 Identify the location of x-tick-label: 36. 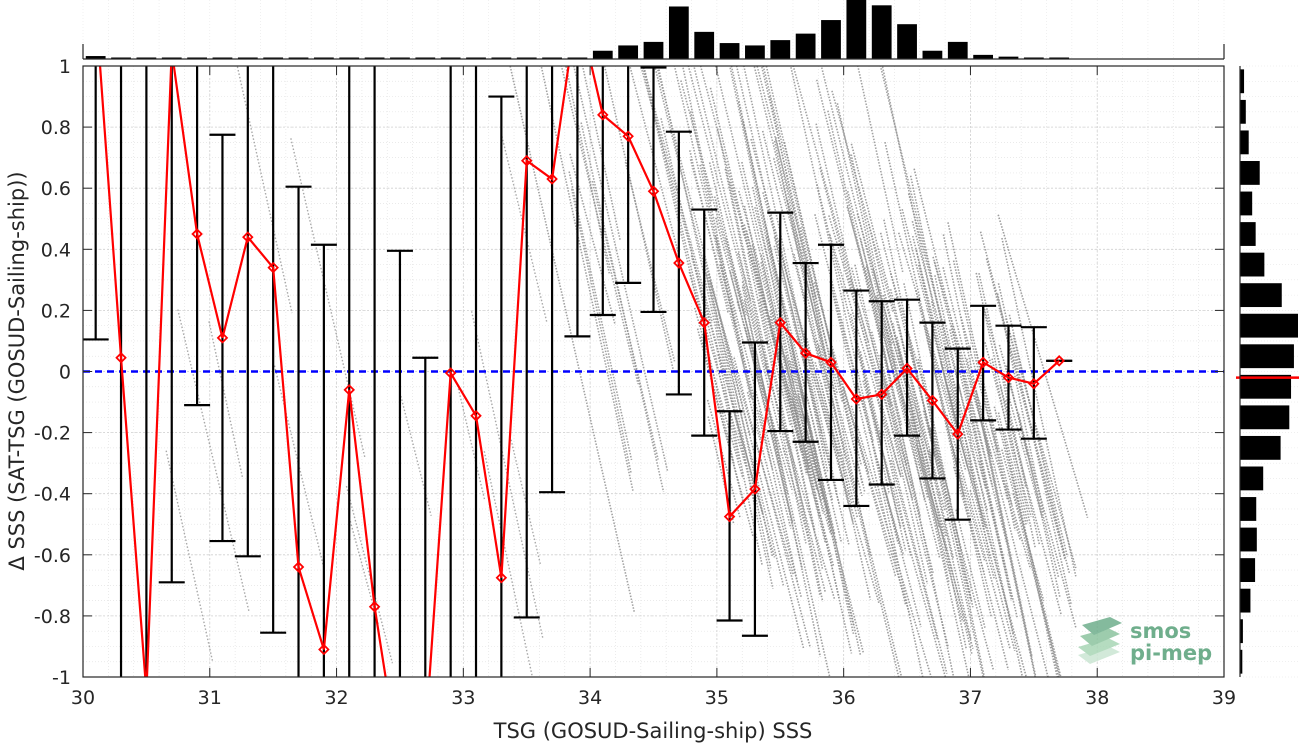
(844, 698).